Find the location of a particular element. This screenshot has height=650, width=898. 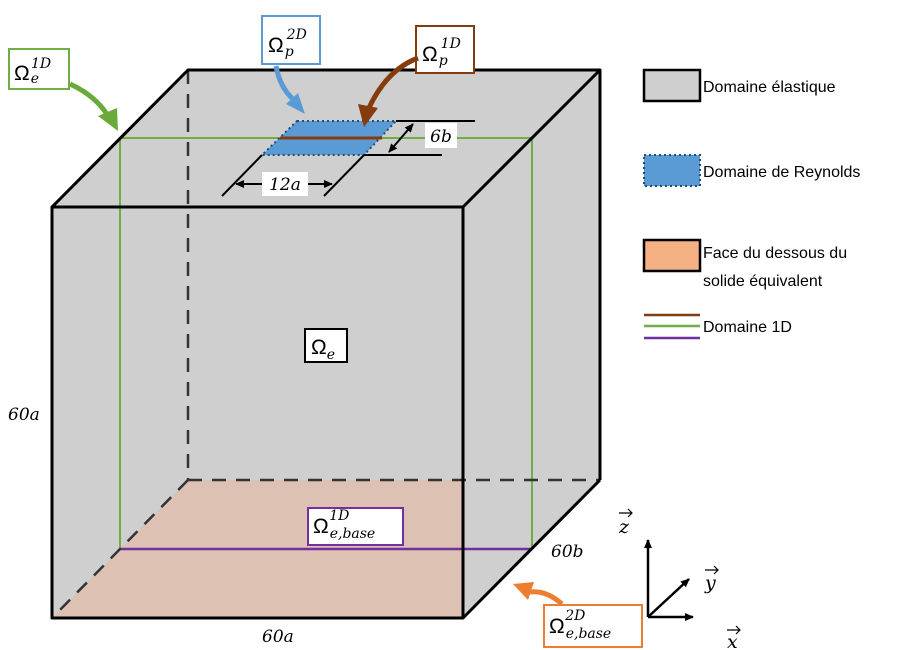

omega-e1d-label: Ωe1D is located at coordinates (32, 71).